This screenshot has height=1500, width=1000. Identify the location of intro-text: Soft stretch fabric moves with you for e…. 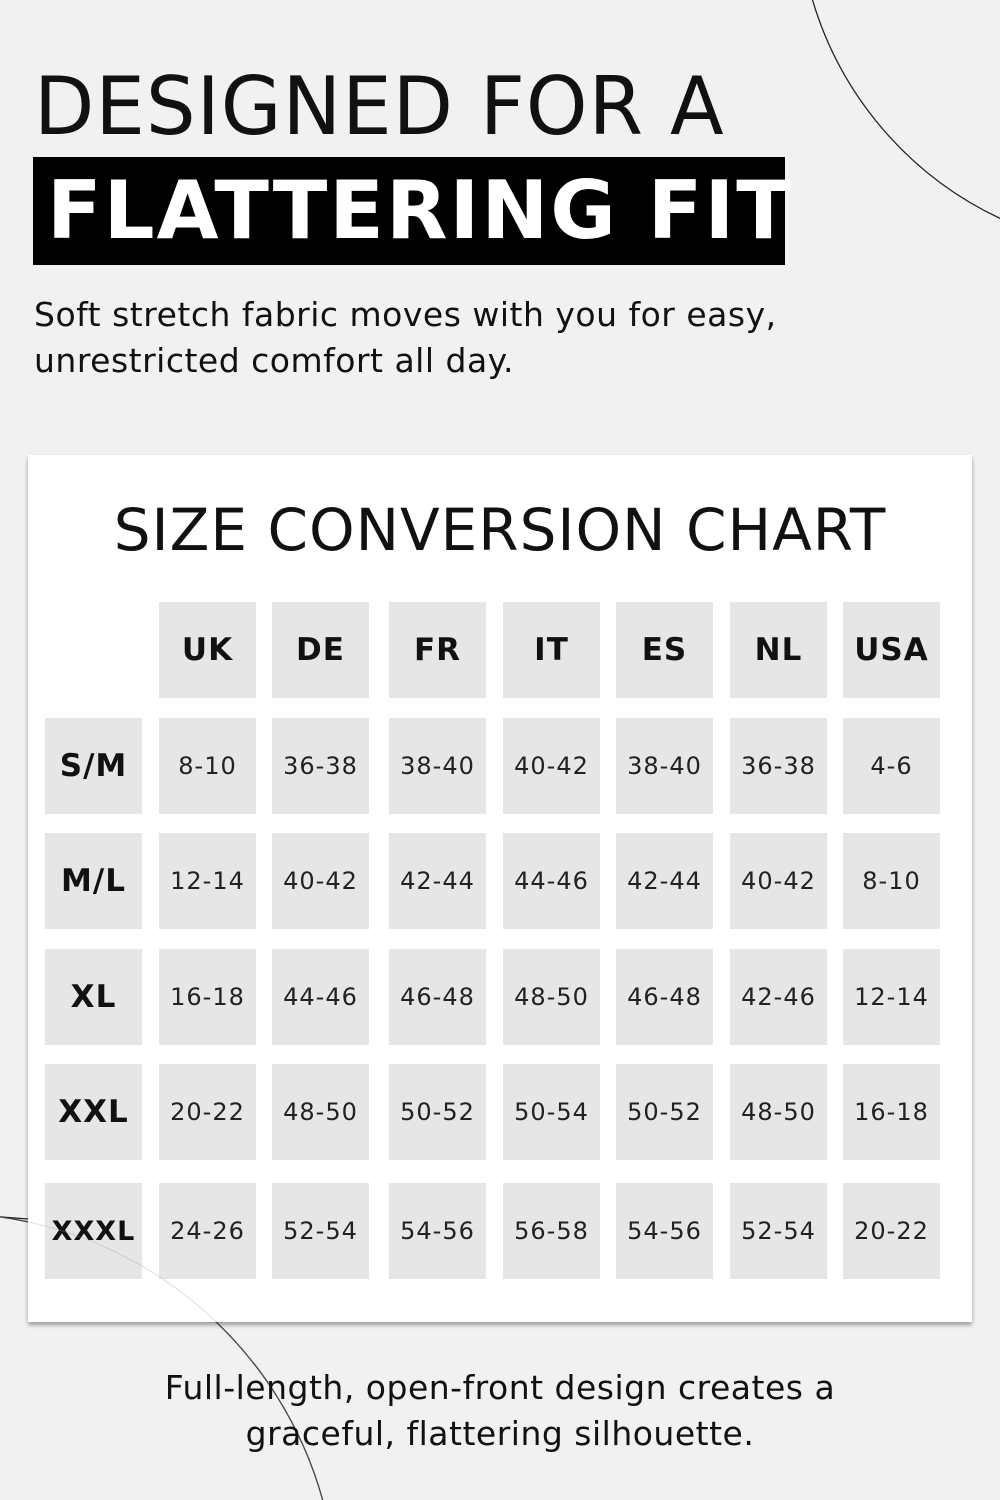
(405, 337).